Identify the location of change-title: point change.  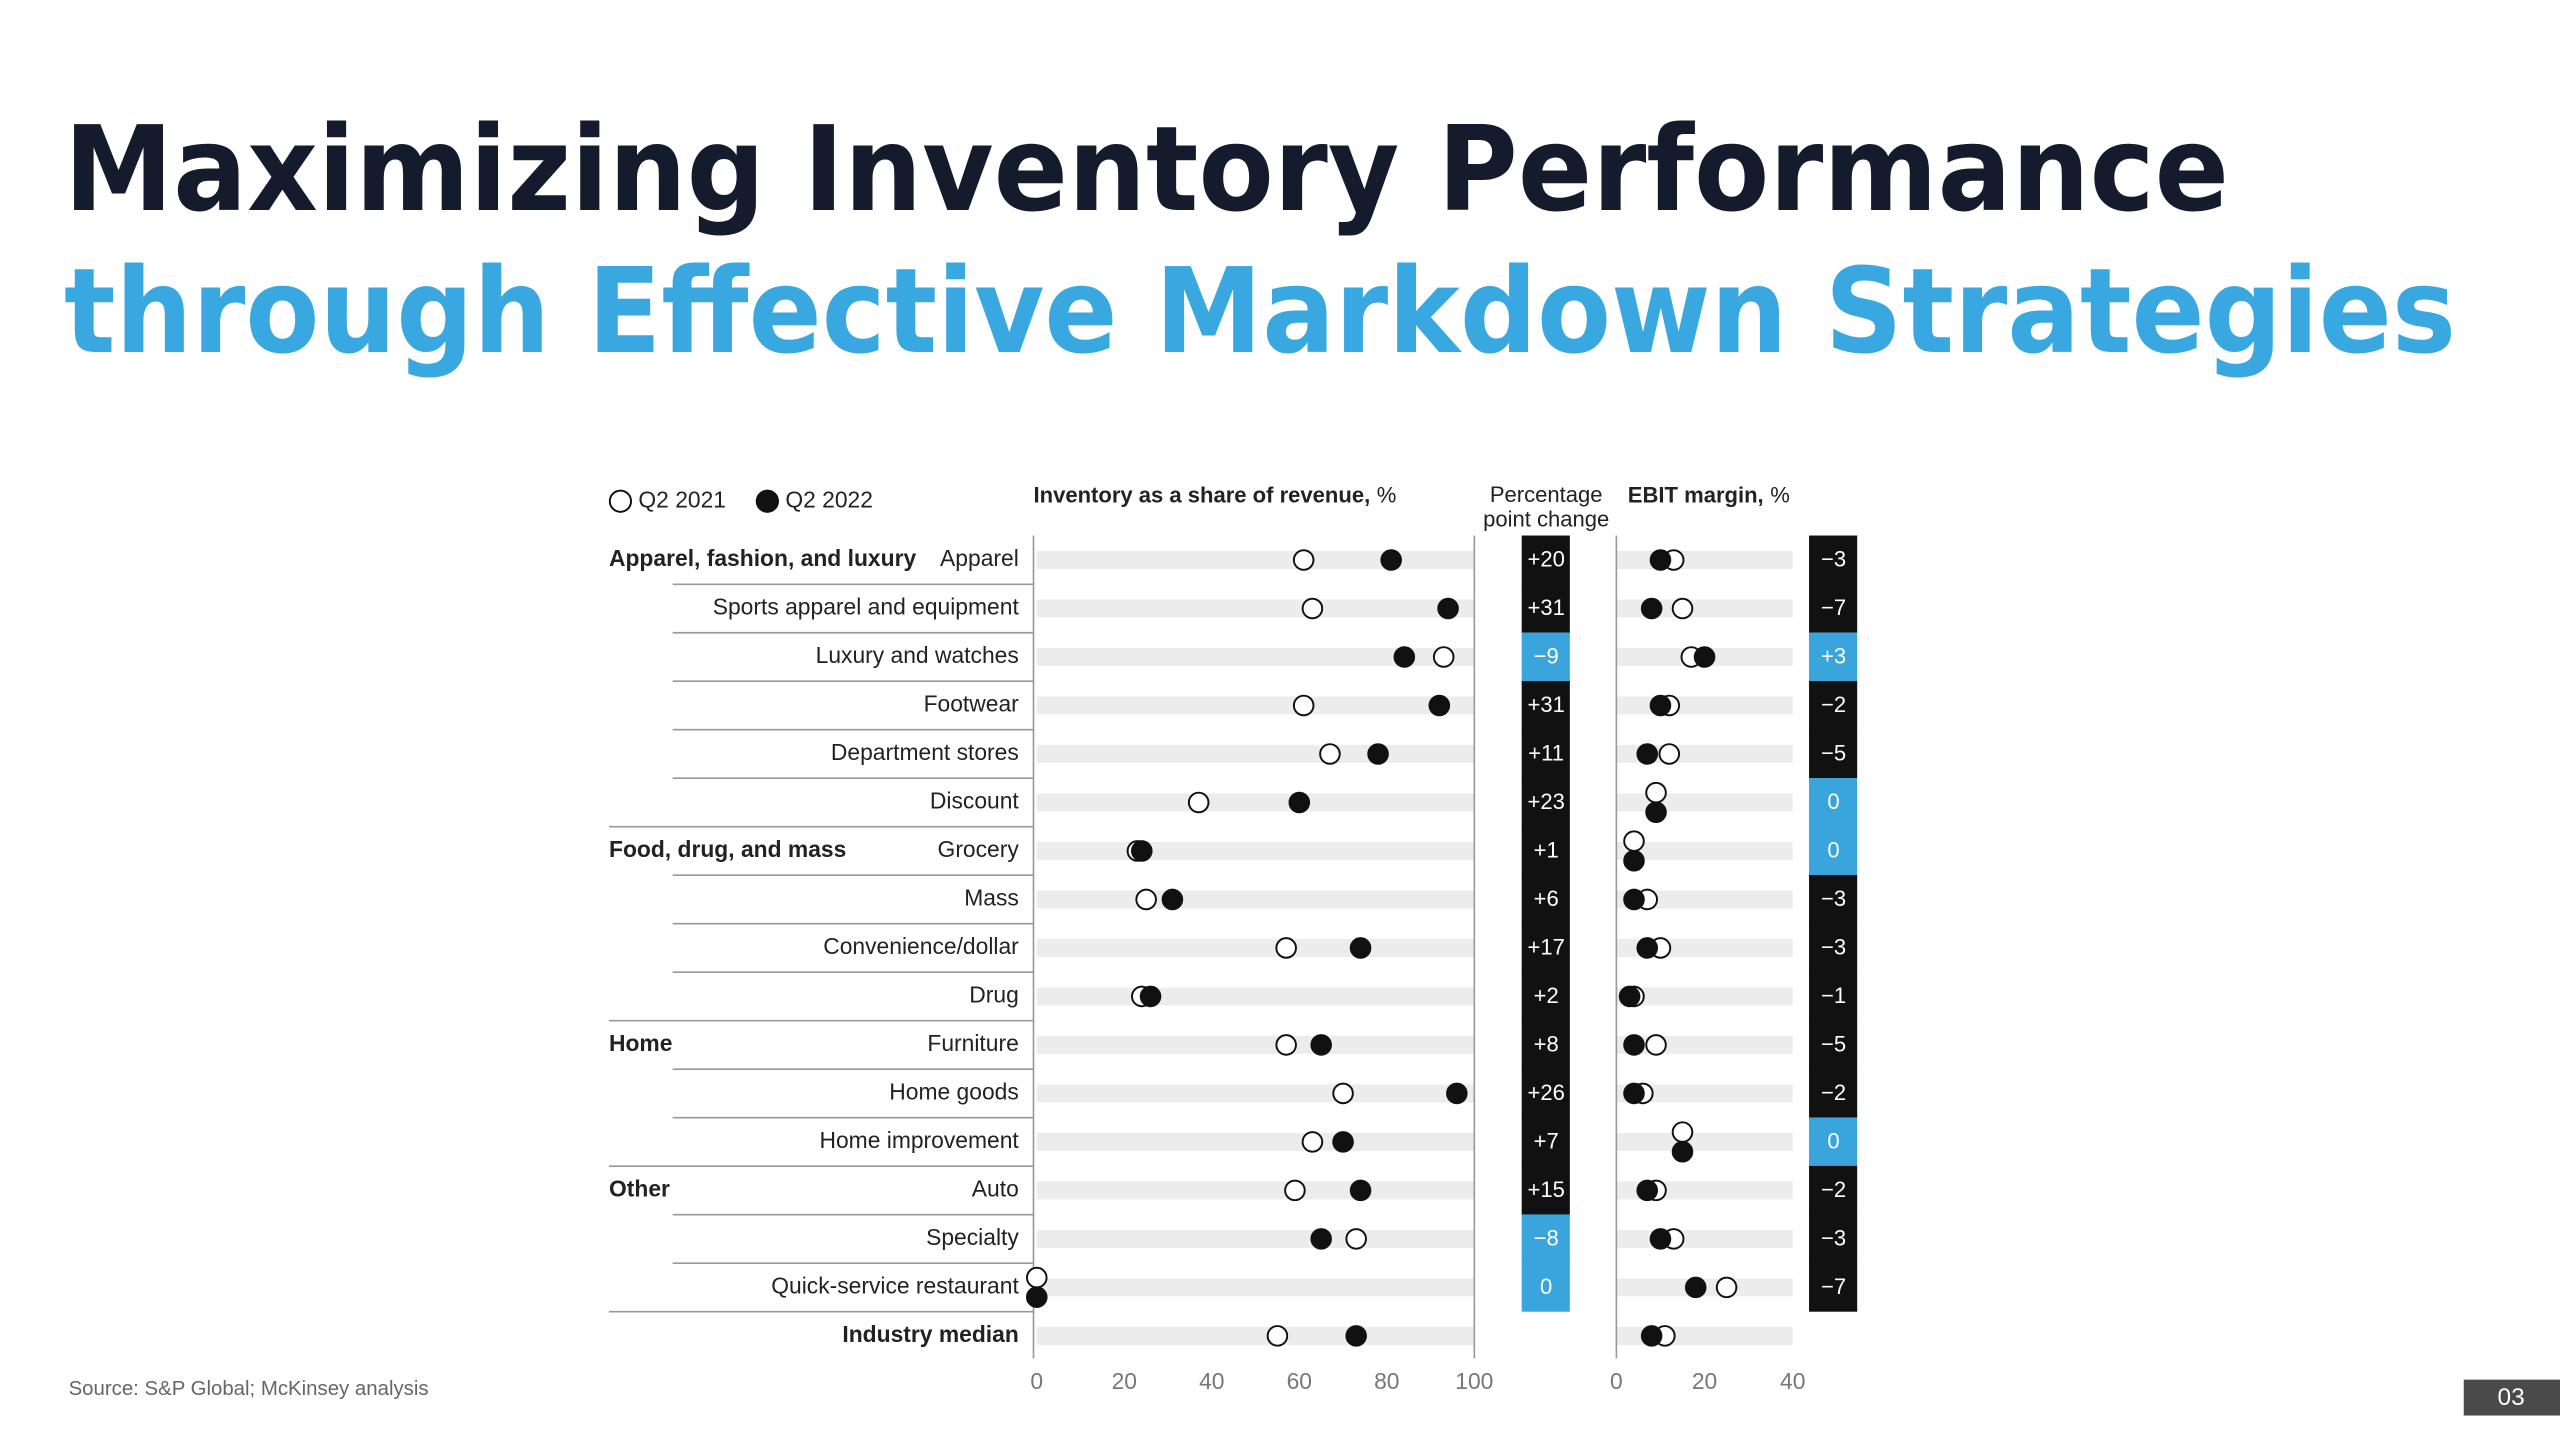
(1546, 519).